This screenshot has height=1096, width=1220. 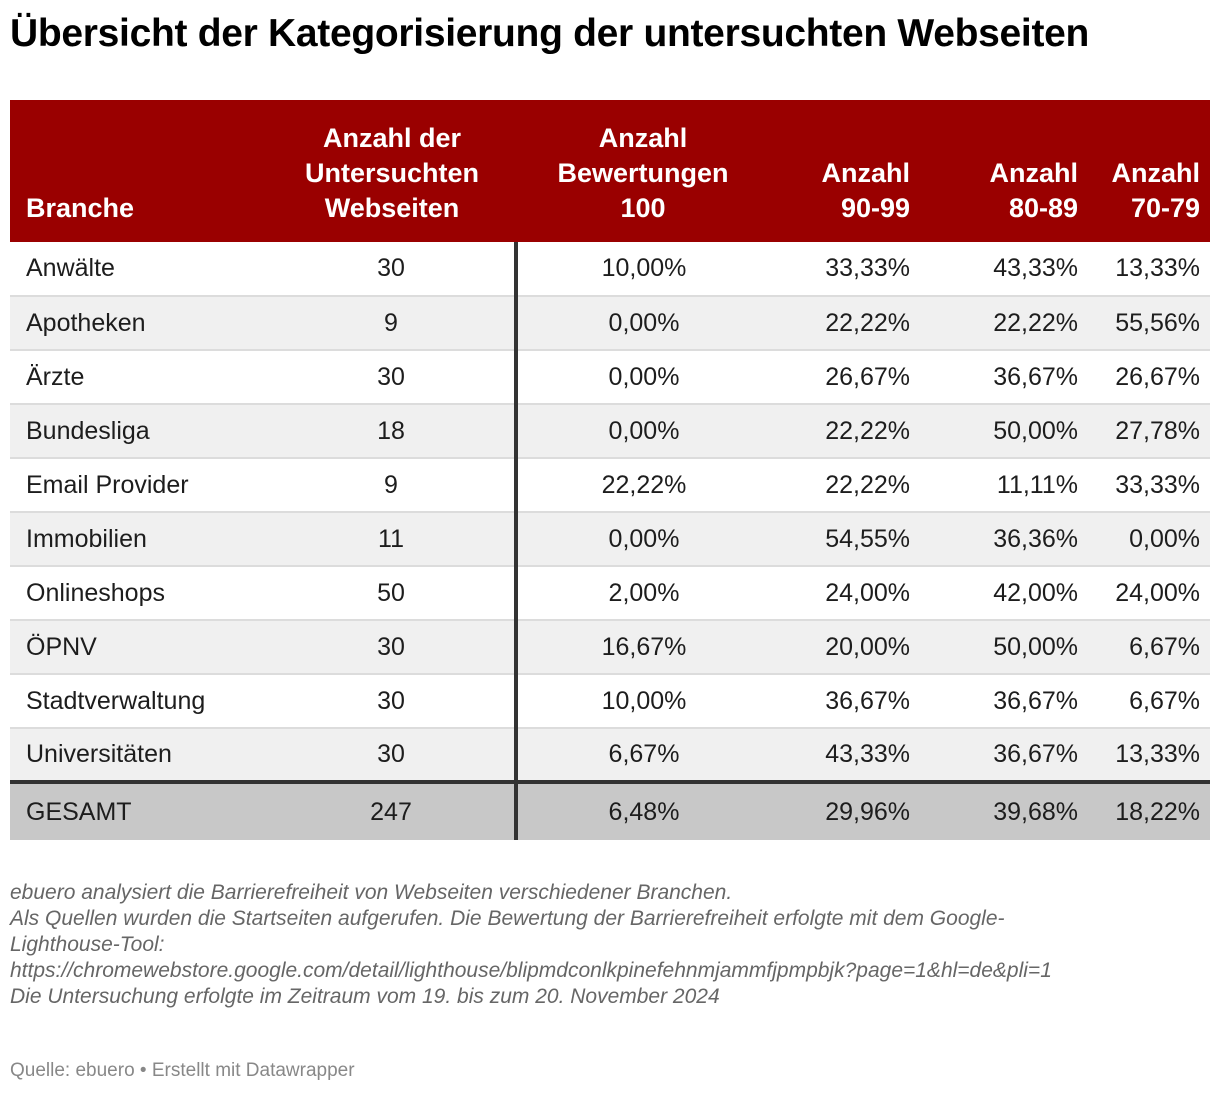 I want to click on table-row: Bundesliga 18 0,00% 22,22% 50,00% 27,78%, so click(x=610, y=431).